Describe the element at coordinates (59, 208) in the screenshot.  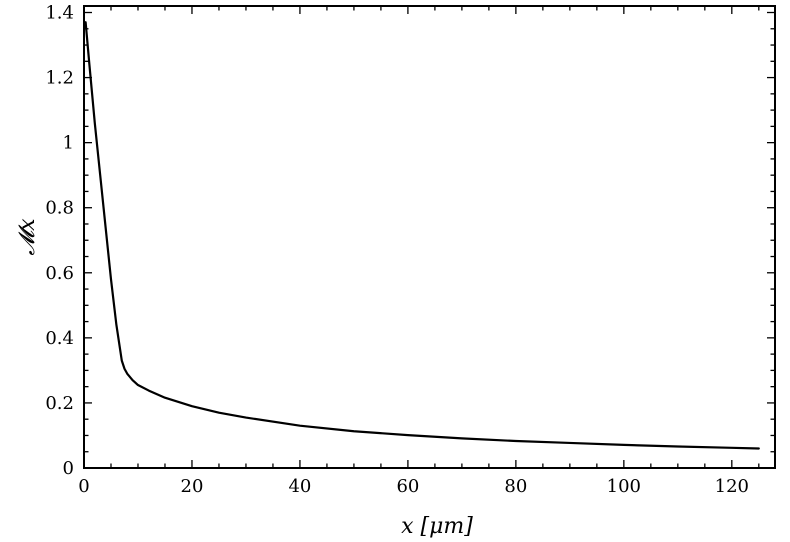
I see `y-tick-label: 0.8` at that location.